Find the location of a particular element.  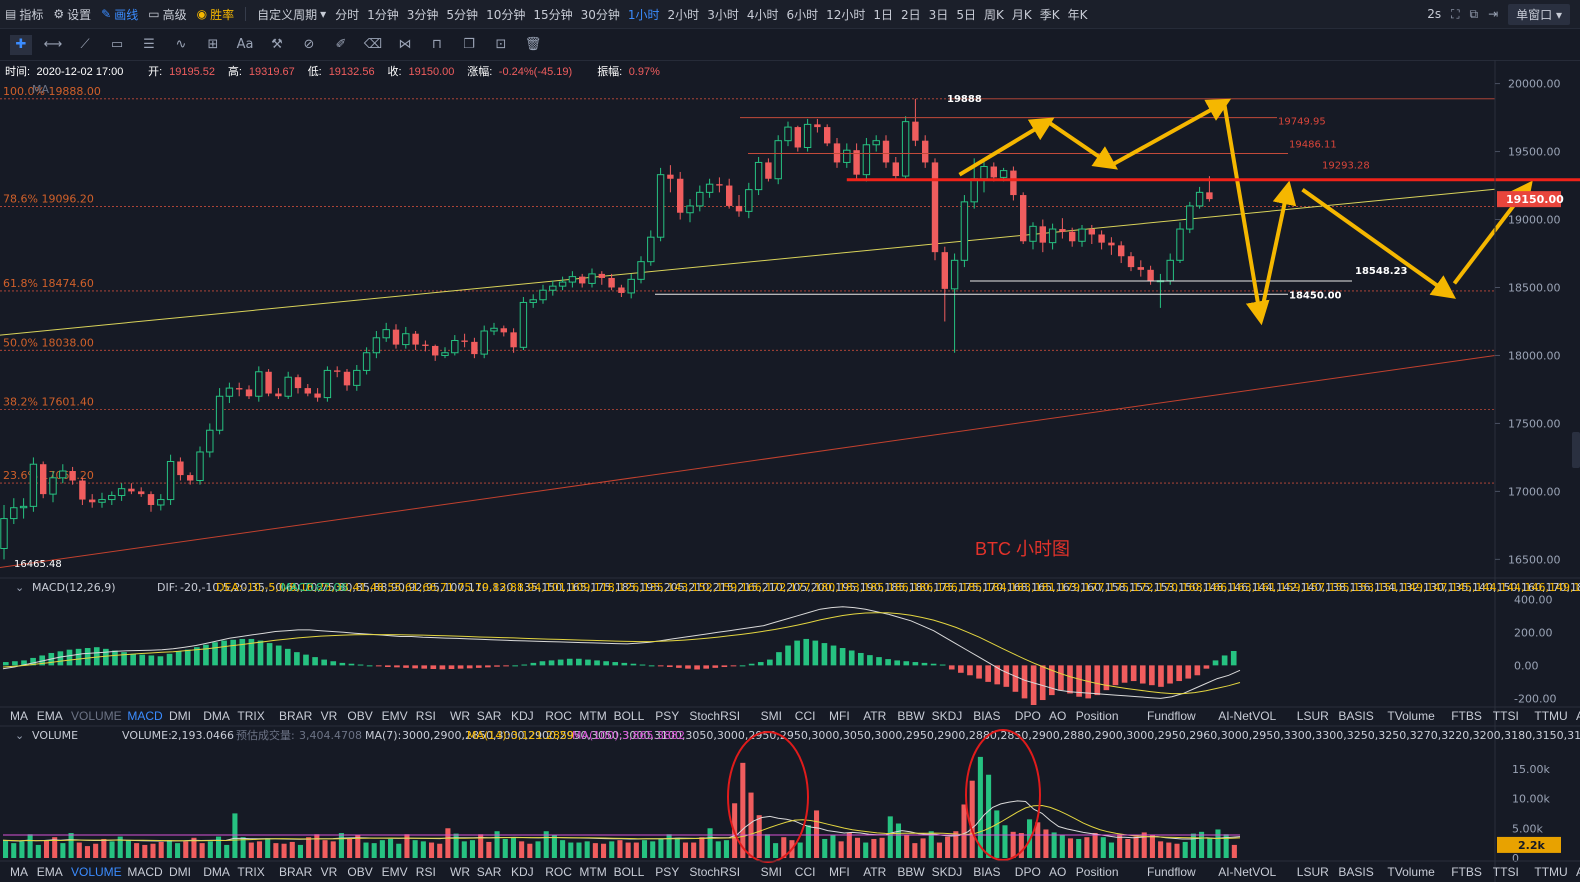

indicator-tab-ttmu: TTMU is located at coordinates (1550, 716).